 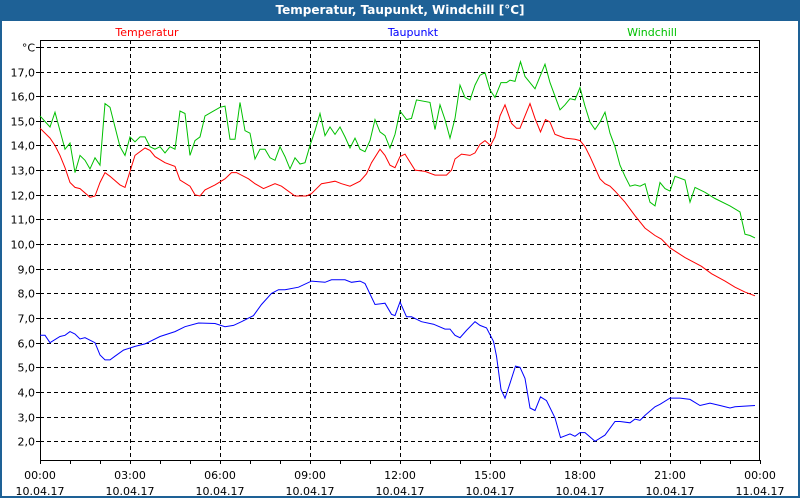 What do you see at coordinates (27, 442) in the screenshot?
I see `y-tick-label: 2,0` at bounding box center [27, 442].